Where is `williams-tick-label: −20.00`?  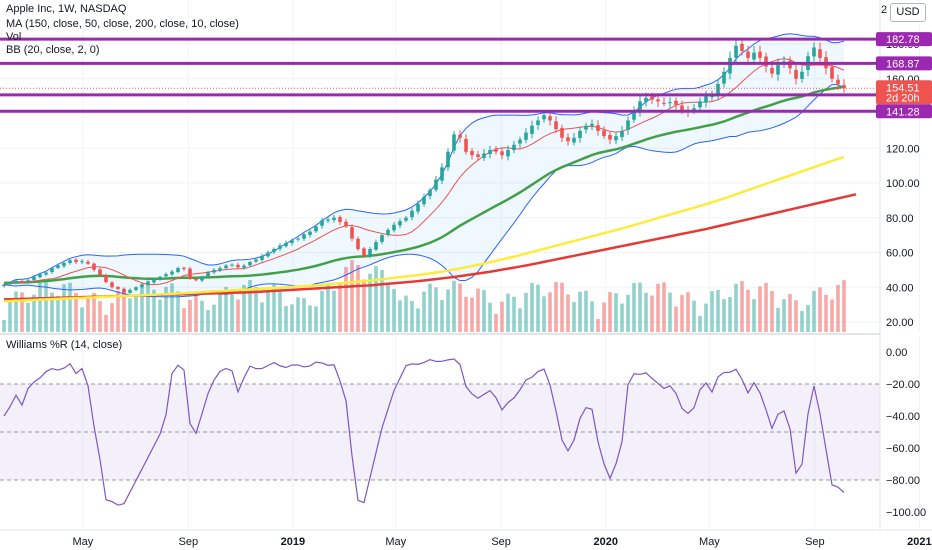 williams-tick-label: −20.00 is located at coordinates (903, 385).